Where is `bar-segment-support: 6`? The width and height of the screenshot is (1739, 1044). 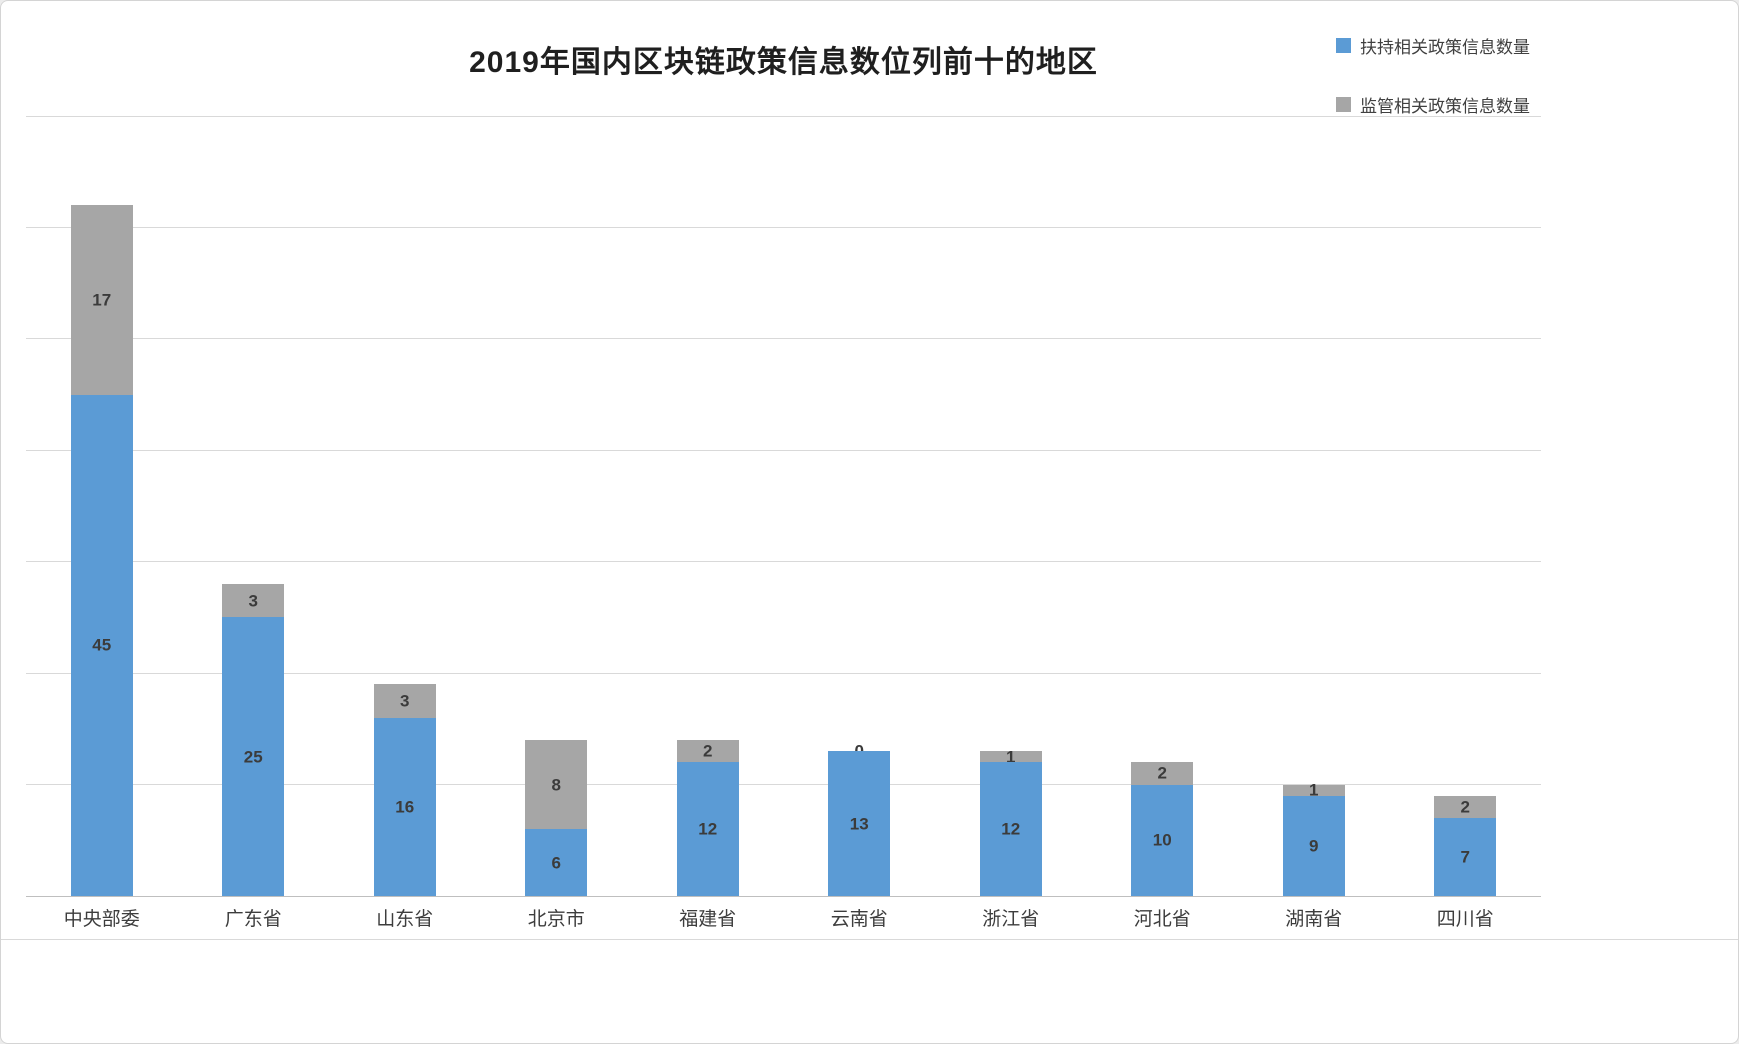 bar-segment-support: 6 is located at coordinates (556, 862).